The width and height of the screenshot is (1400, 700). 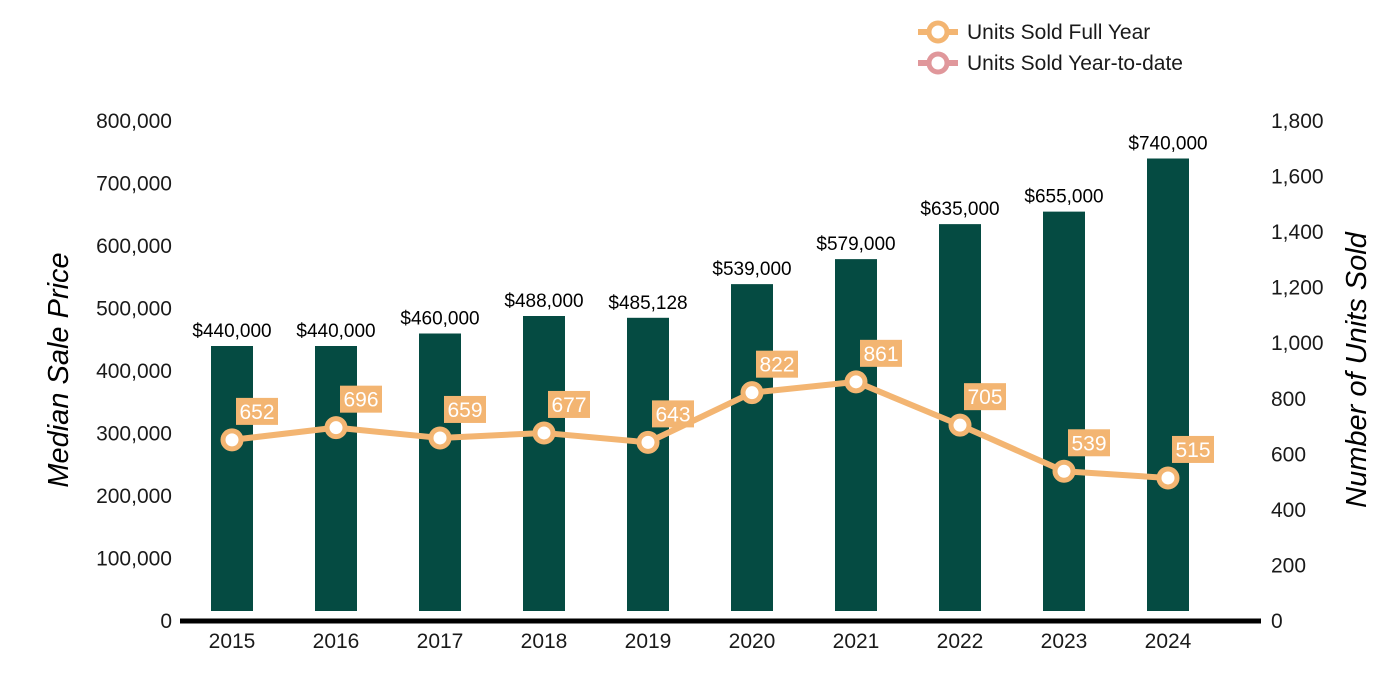 I want to click on bar-value-label: $740,000, so click(x=1167, y=144).